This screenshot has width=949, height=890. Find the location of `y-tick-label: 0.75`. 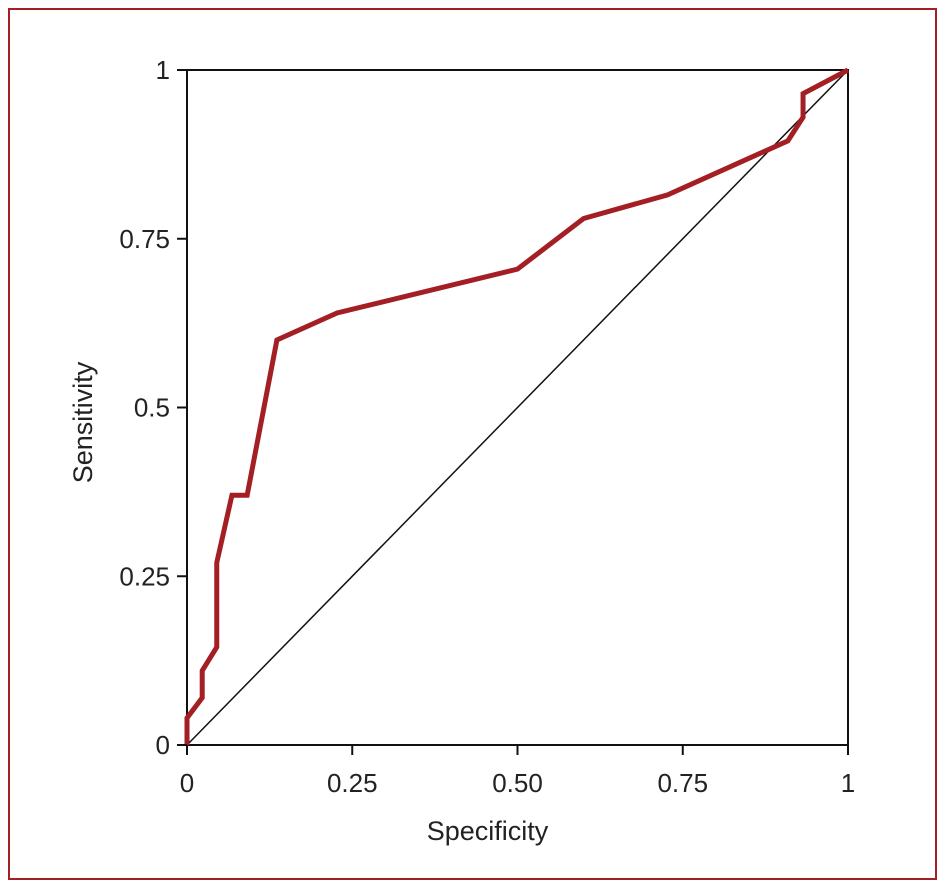

y-tick-label: 0.75 is located at coordinates (144, 239).